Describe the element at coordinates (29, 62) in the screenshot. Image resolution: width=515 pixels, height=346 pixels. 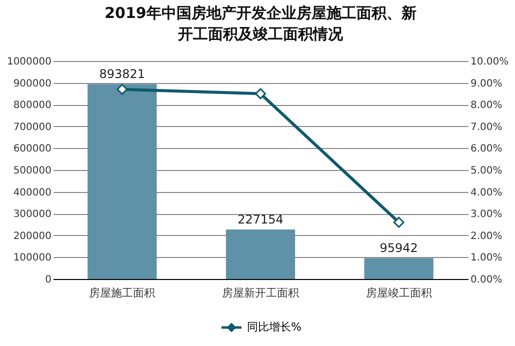
I see `y-tick-label: 1000000` at that location.